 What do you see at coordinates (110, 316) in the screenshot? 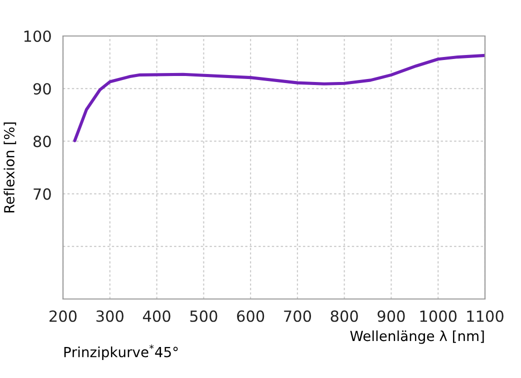
I see `x-tick-label: 300` at bounding box center [110, 316].